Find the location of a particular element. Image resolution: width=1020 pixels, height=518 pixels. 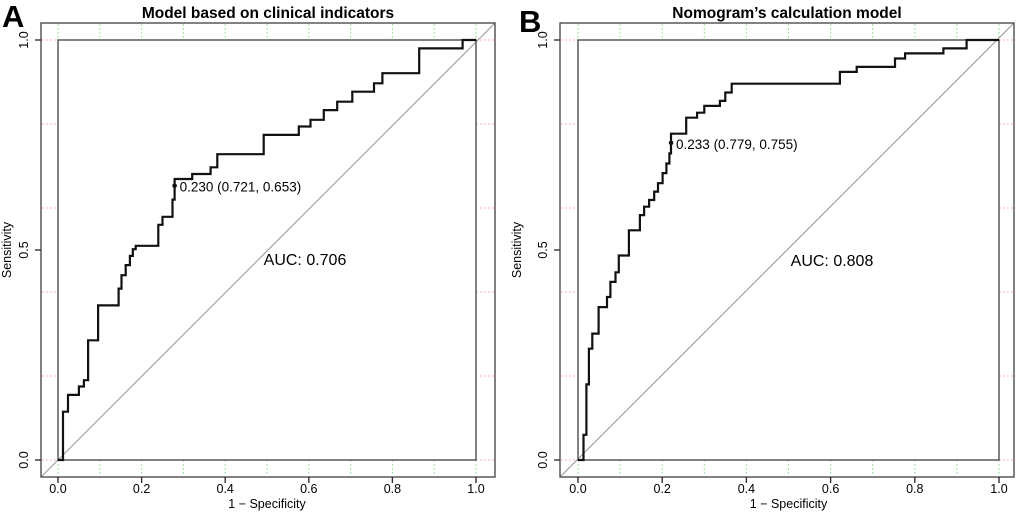

threshold-label: 0.230 (0.721, 0.653) is located at coordinates (241, 187).